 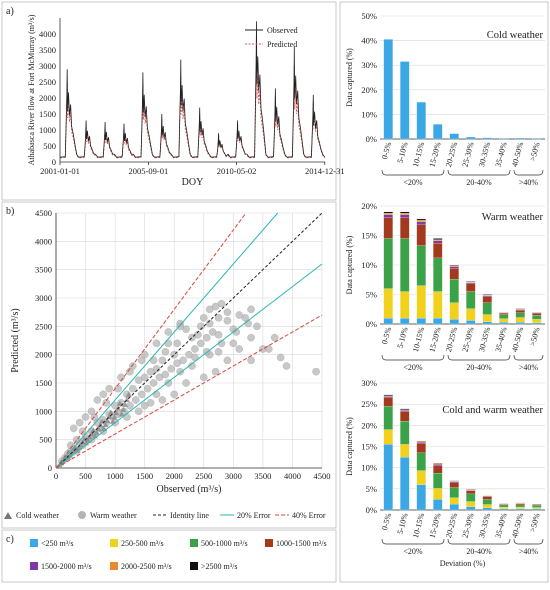 I want to click on x-tick-label: 2005-09-01, so click(x=149, y=171).